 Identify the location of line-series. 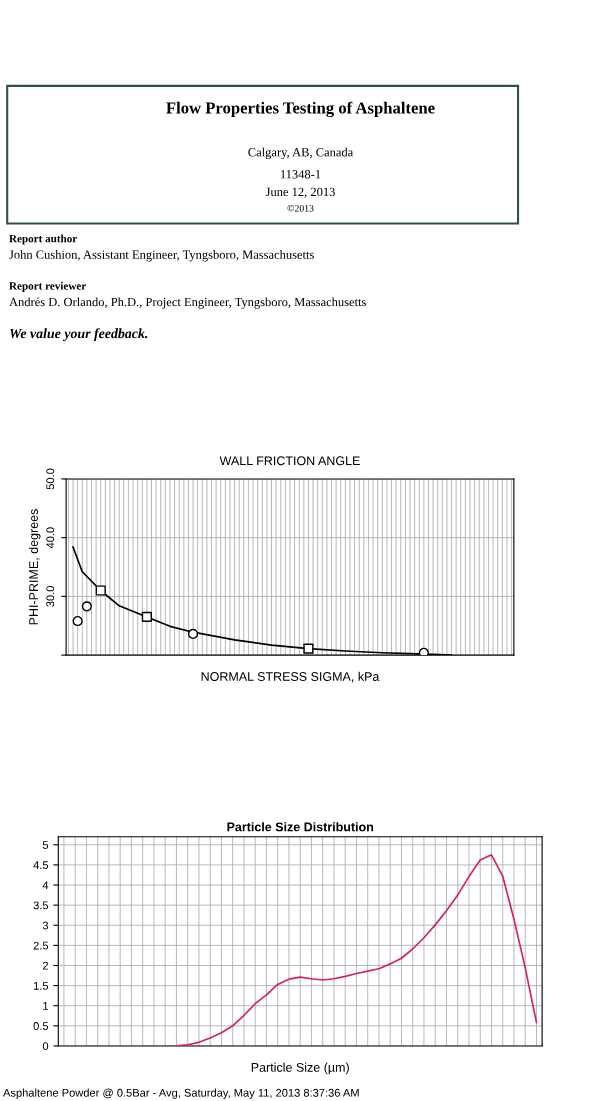
(356, 950).